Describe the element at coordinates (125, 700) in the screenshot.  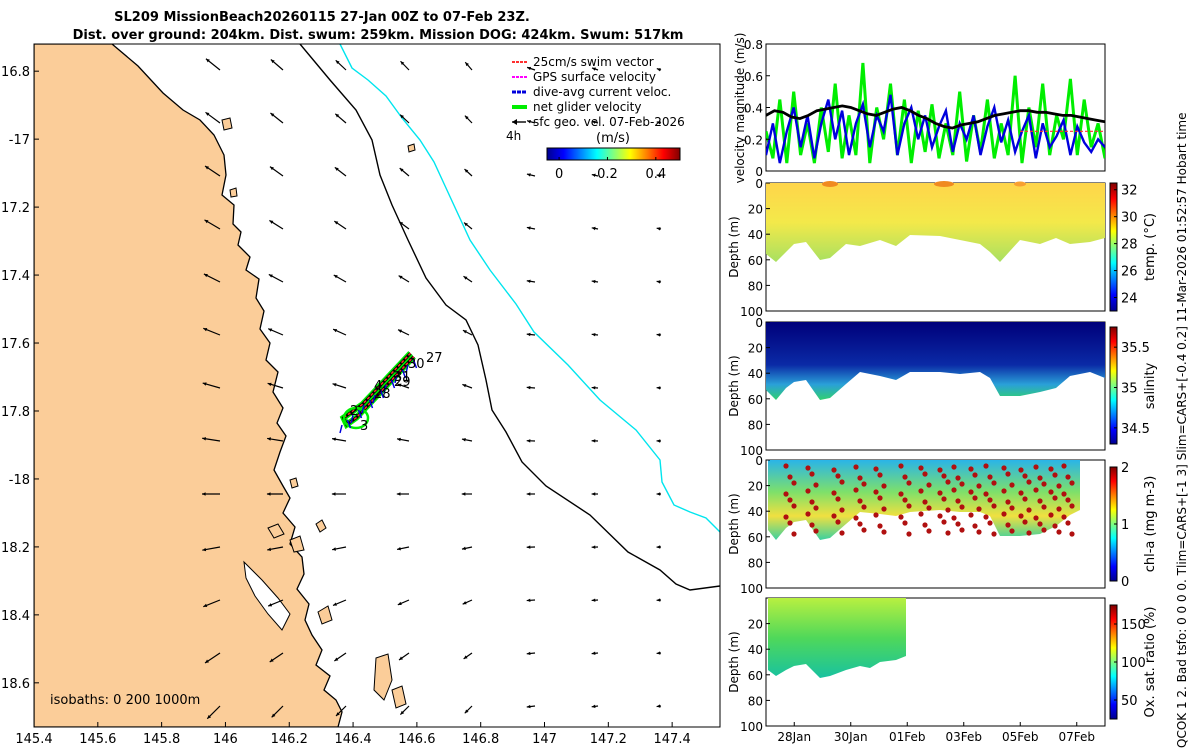
I see `isobath-label: isobaths: 0 200 1000m` at that location.